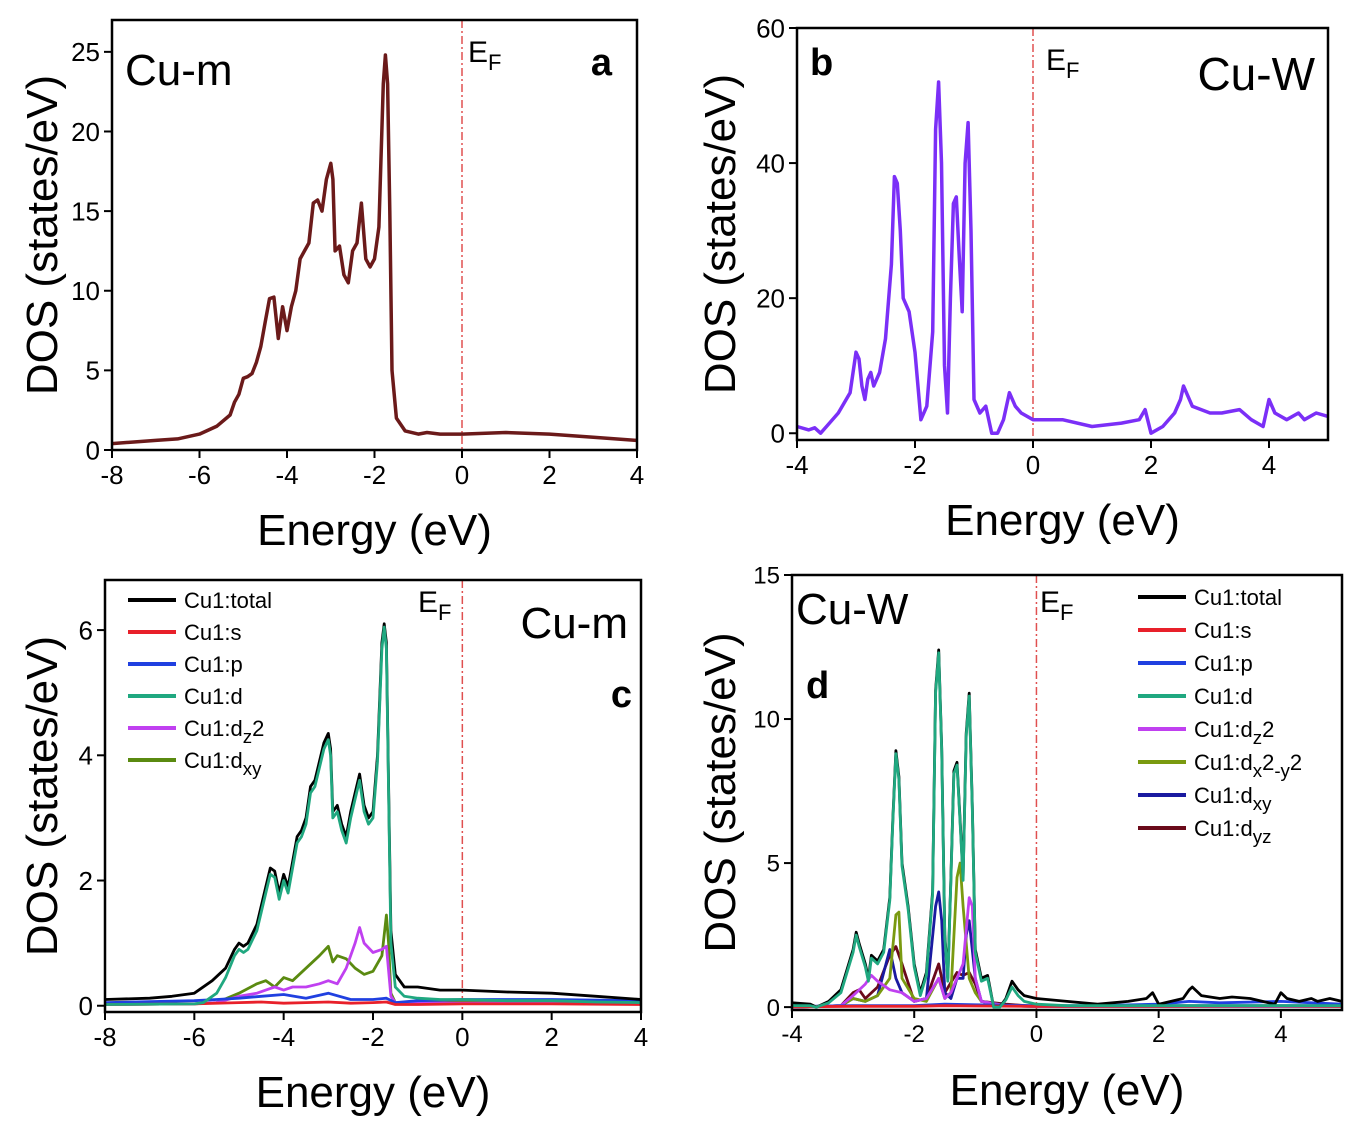 Image resolution: width=1359 pixels, height=1122 pixels. Describe the element at coordinates (637, 475) in the screenshot. I see `panel-a-x-tick-label: 4` at that location.